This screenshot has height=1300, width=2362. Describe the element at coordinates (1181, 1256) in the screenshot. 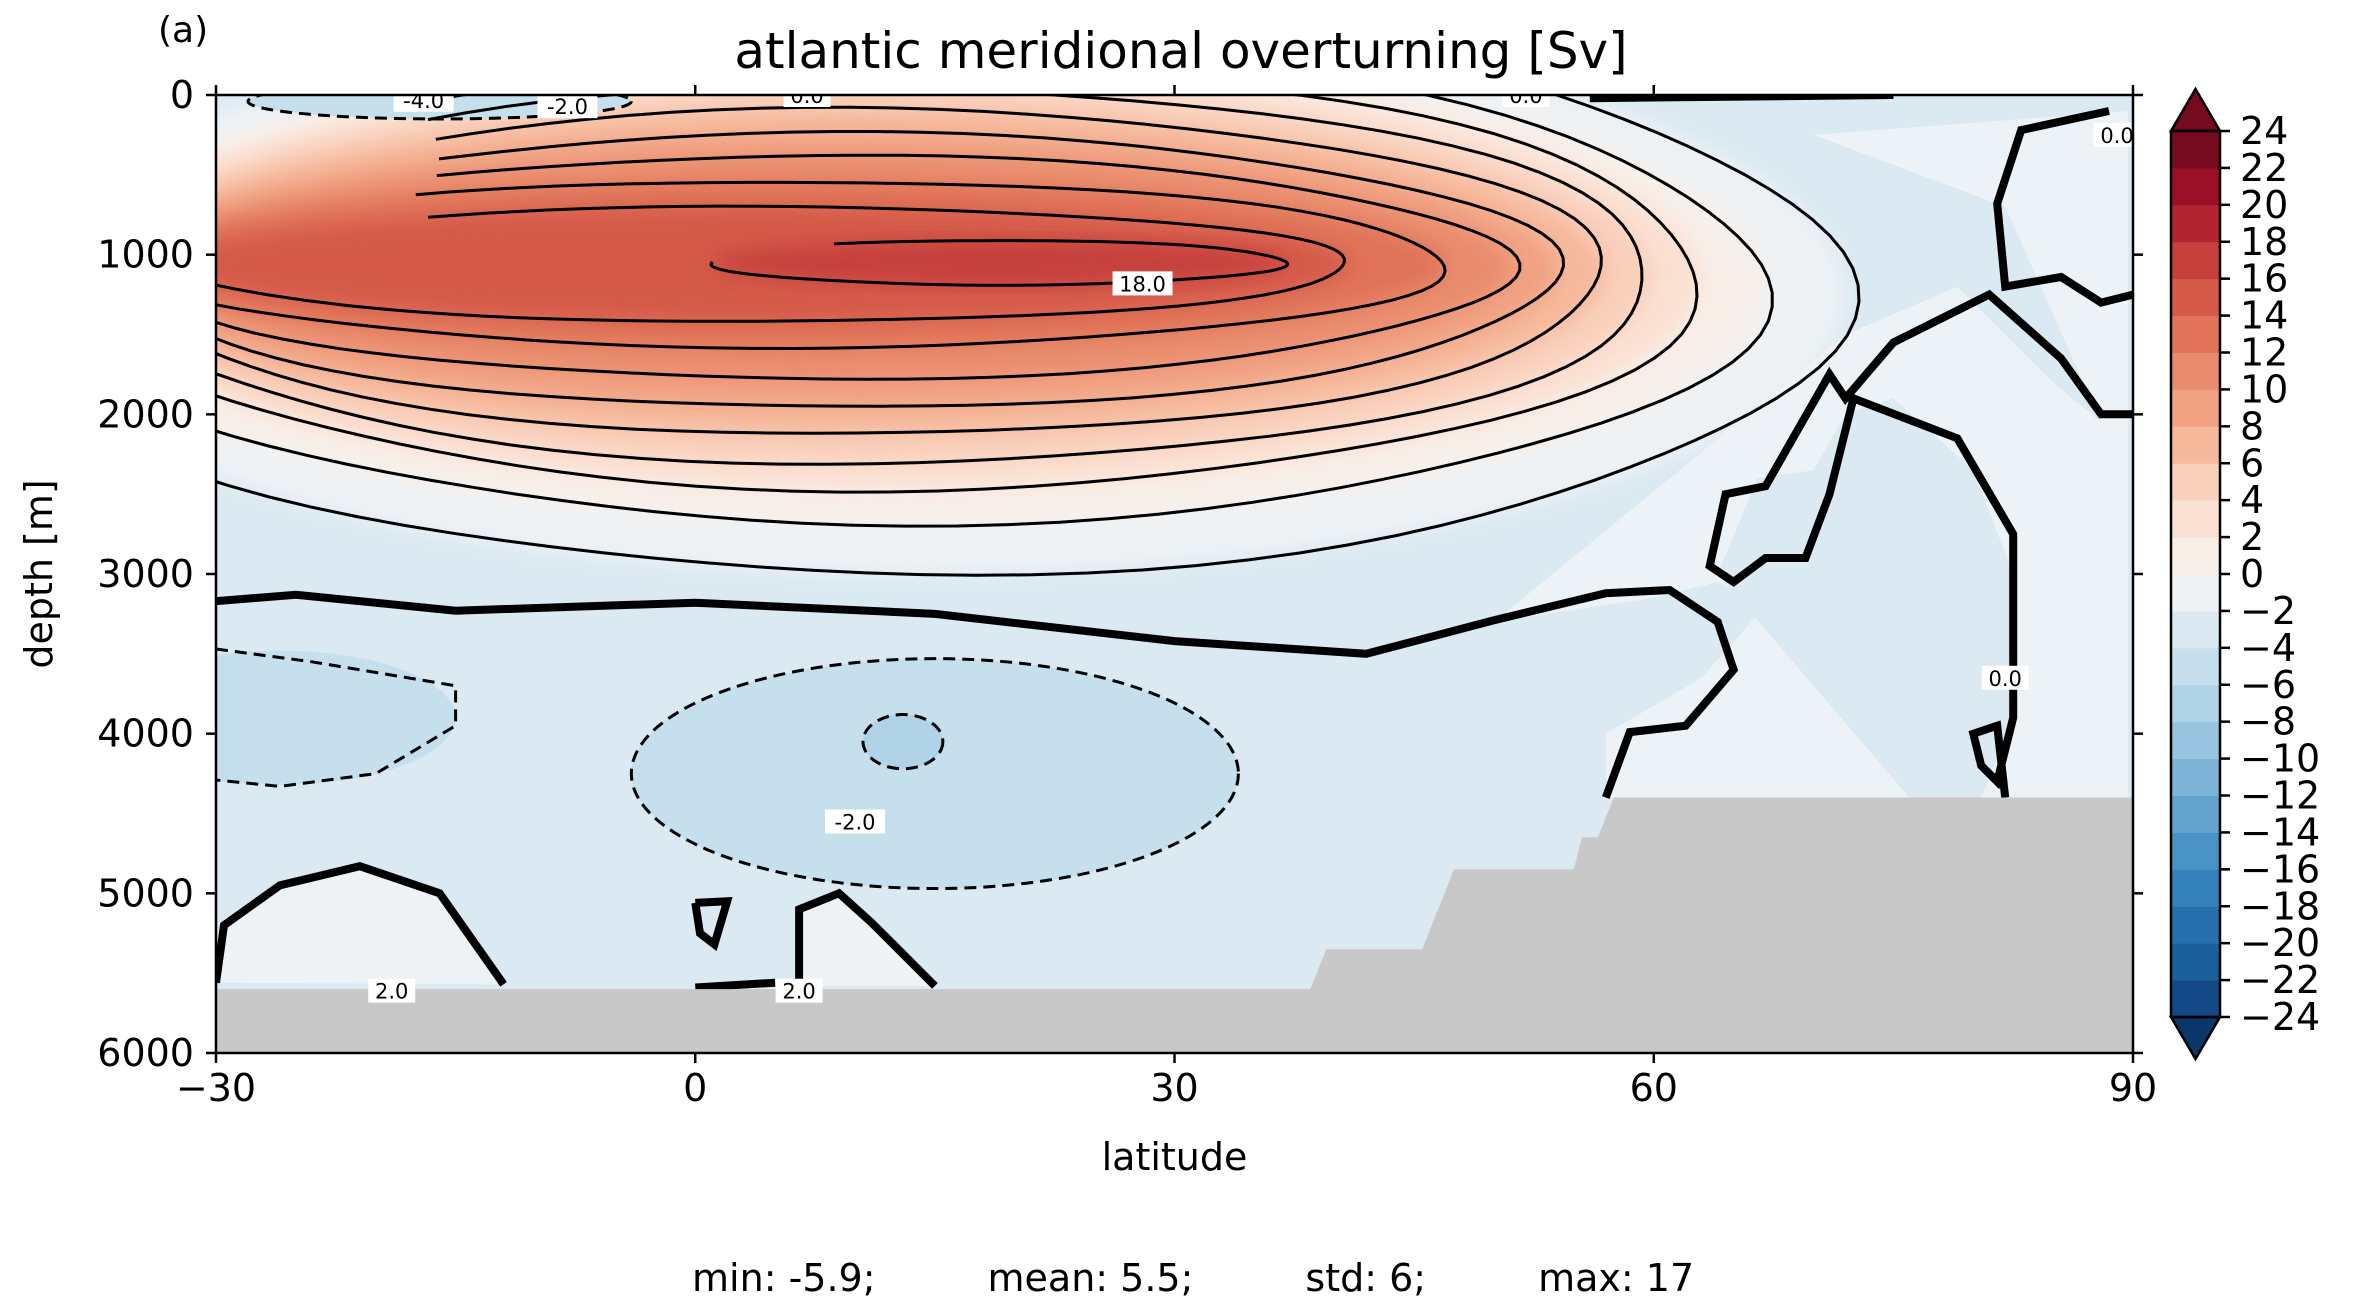

I see `stats-line: min: -5.9; mean: 5.5; std: 6; max: 17` at that location.